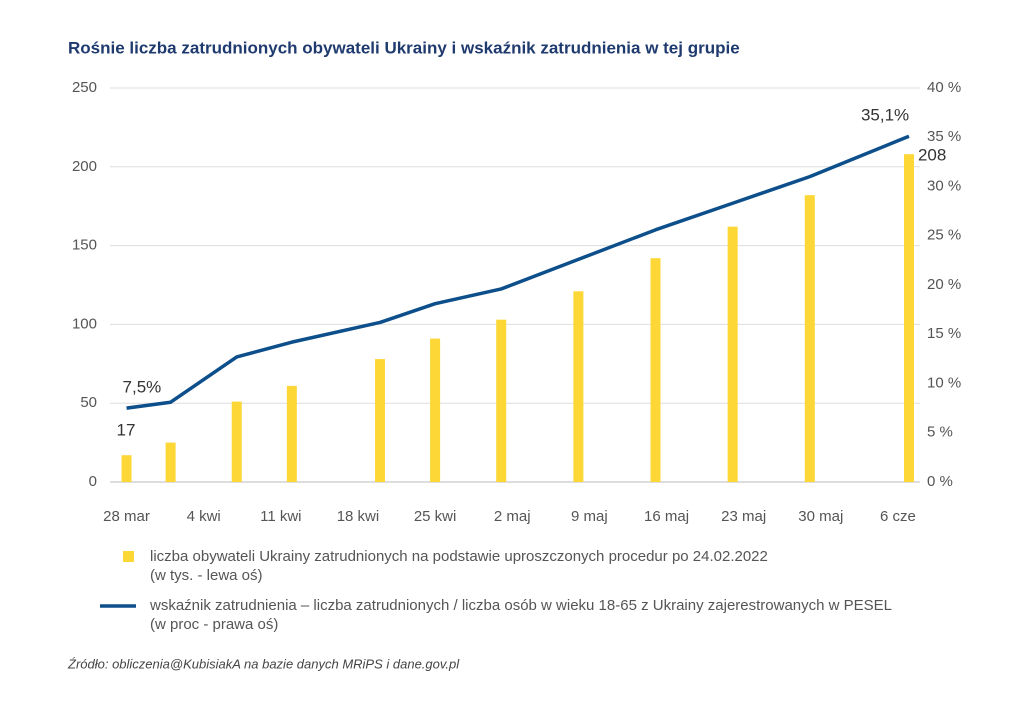 This screenshot has height=704, width=1024. I want to click on legend-swatch, so click(128, 556).